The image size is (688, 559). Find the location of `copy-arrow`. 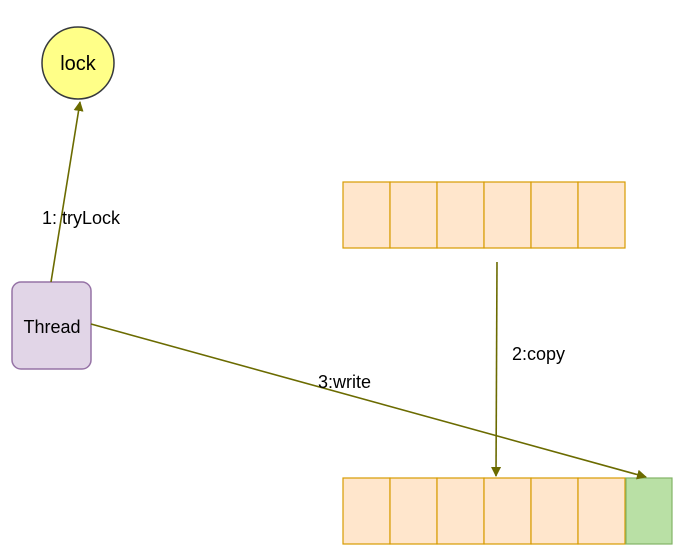

copy-arrow is located at coordinates (496, 369).